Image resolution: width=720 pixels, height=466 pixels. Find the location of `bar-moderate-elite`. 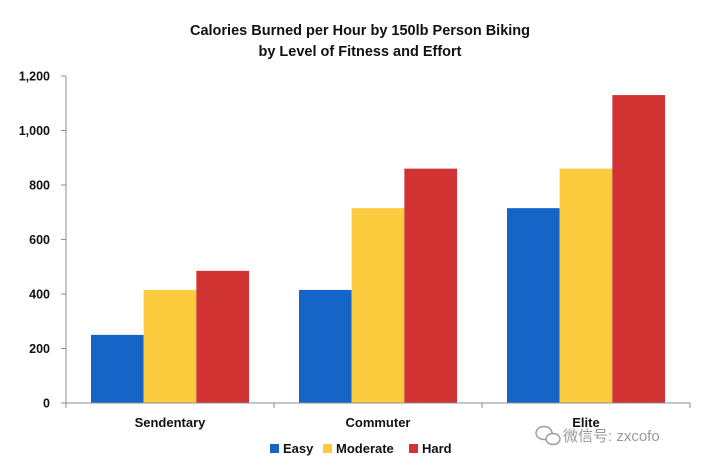

bar-moderate-elite is located at coordinates (586, 285).